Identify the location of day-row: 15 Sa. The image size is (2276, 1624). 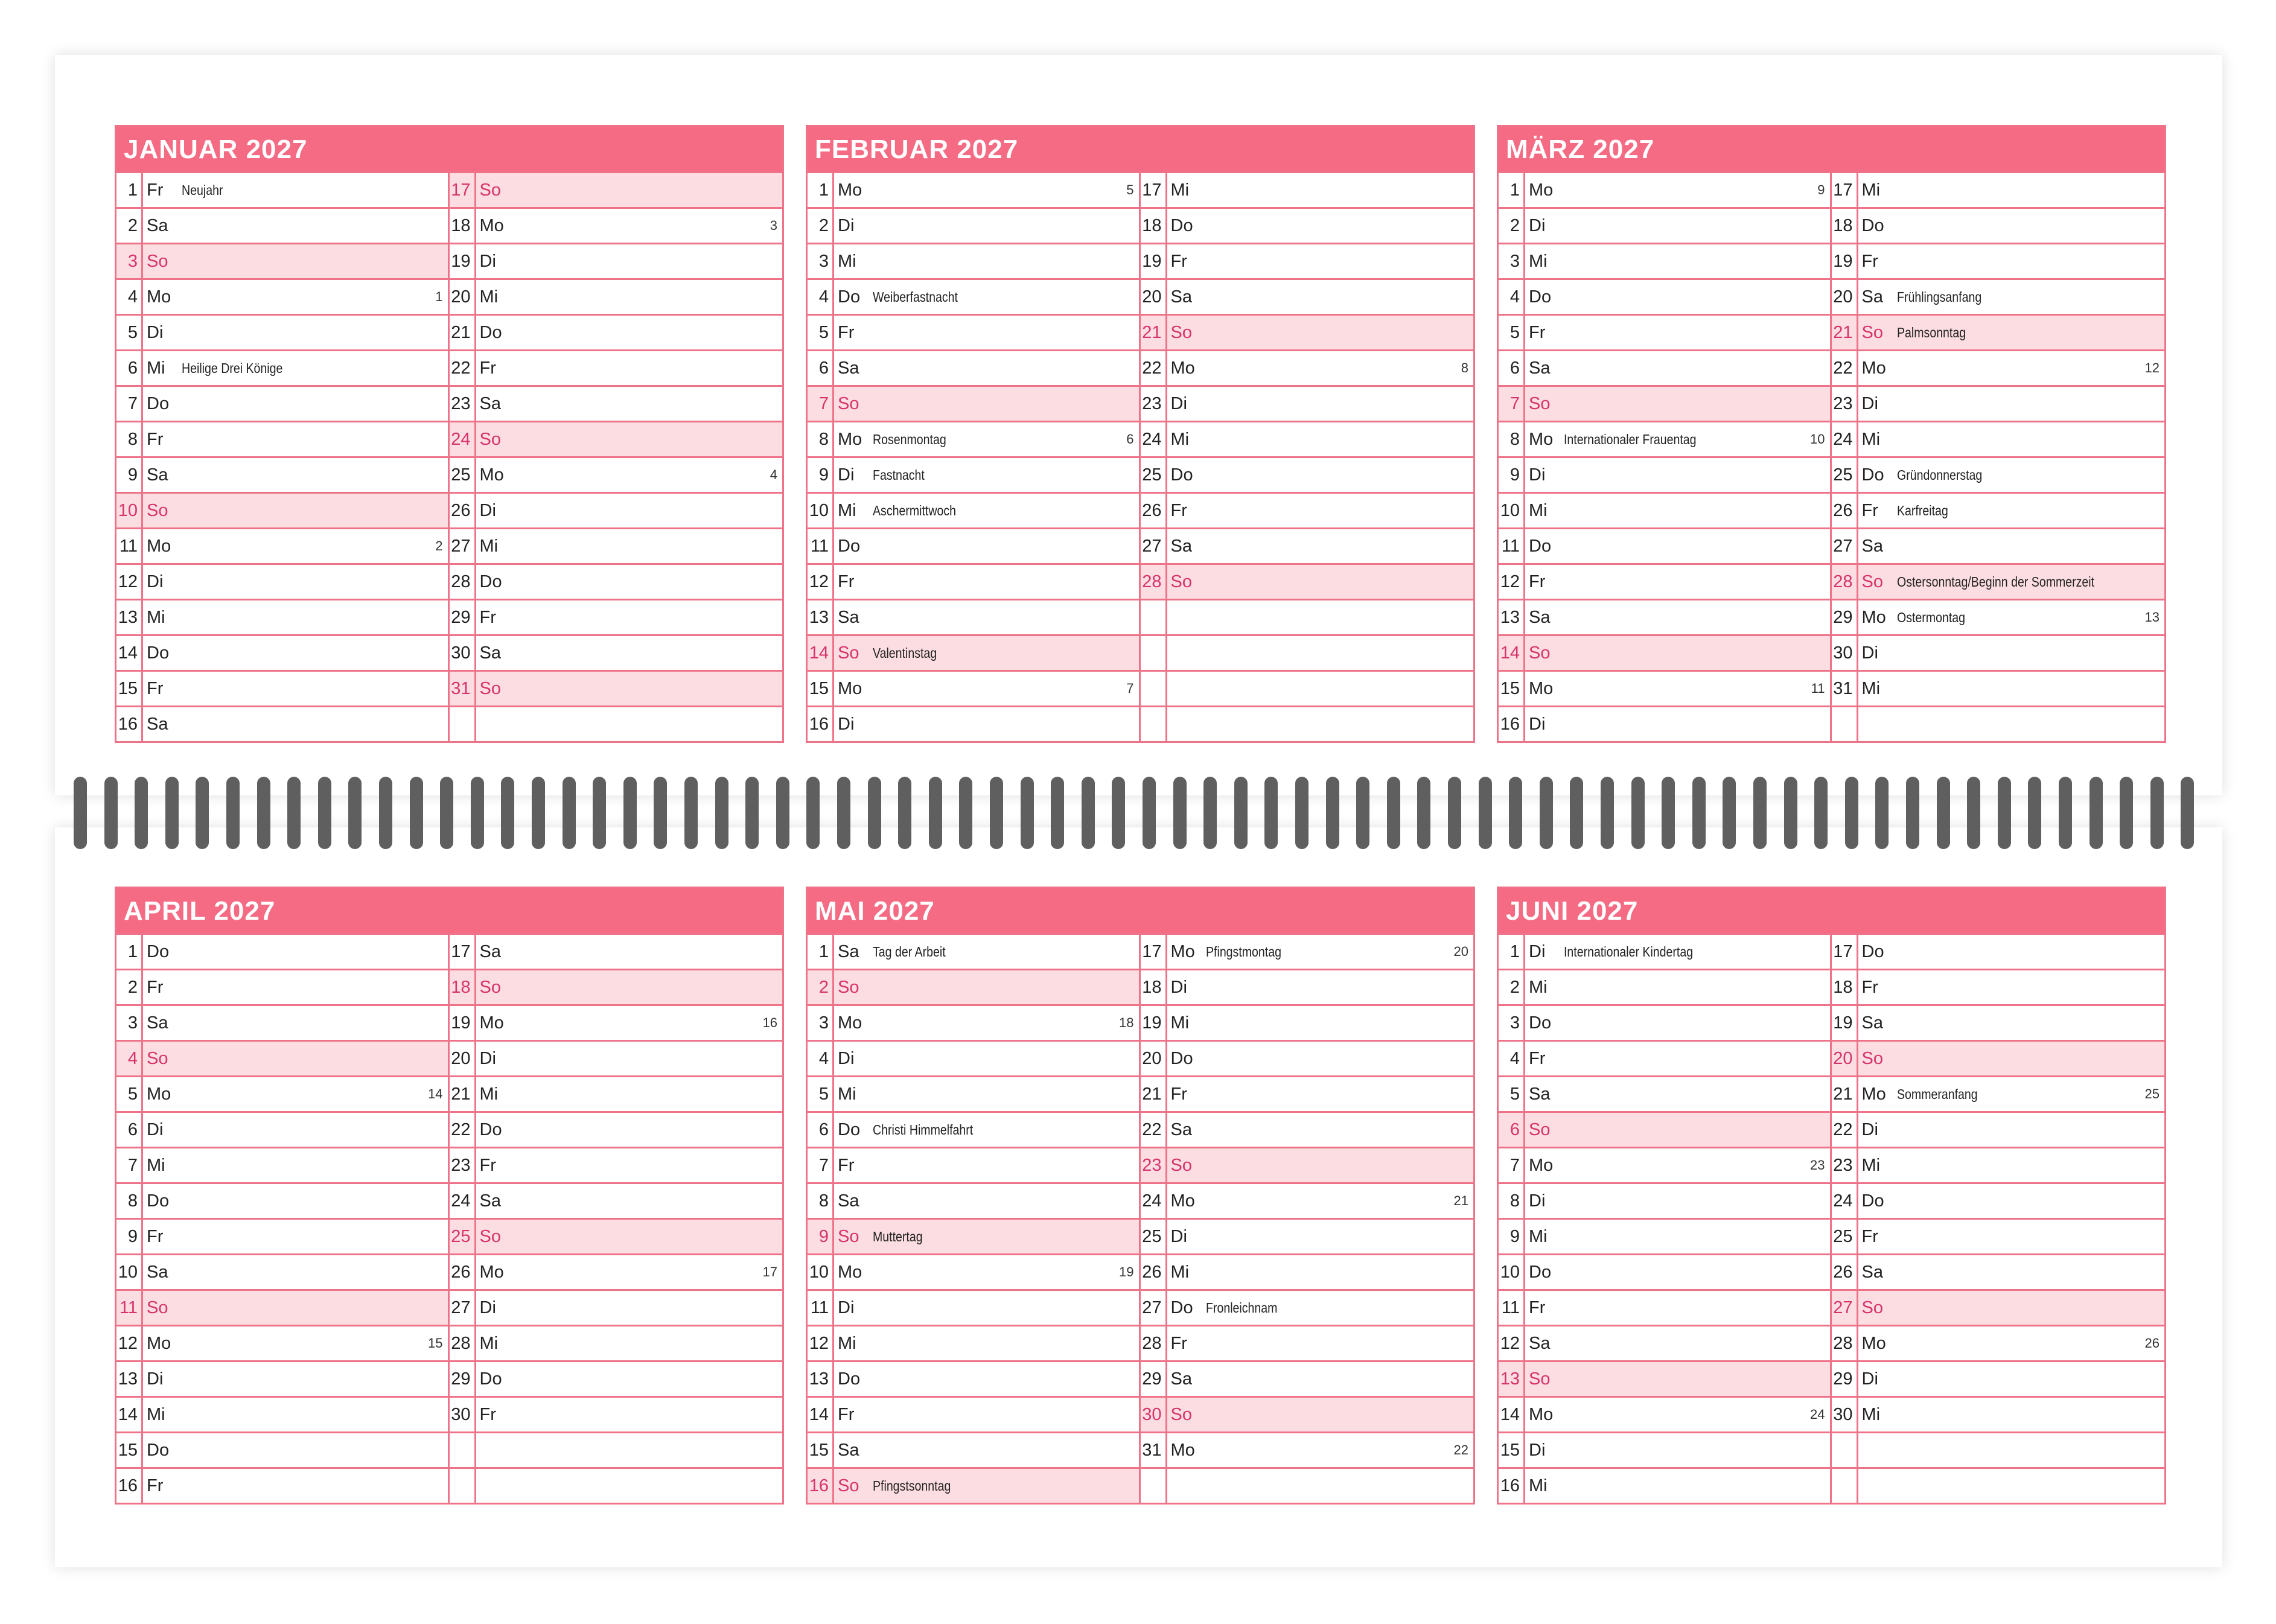
(973, 1449).